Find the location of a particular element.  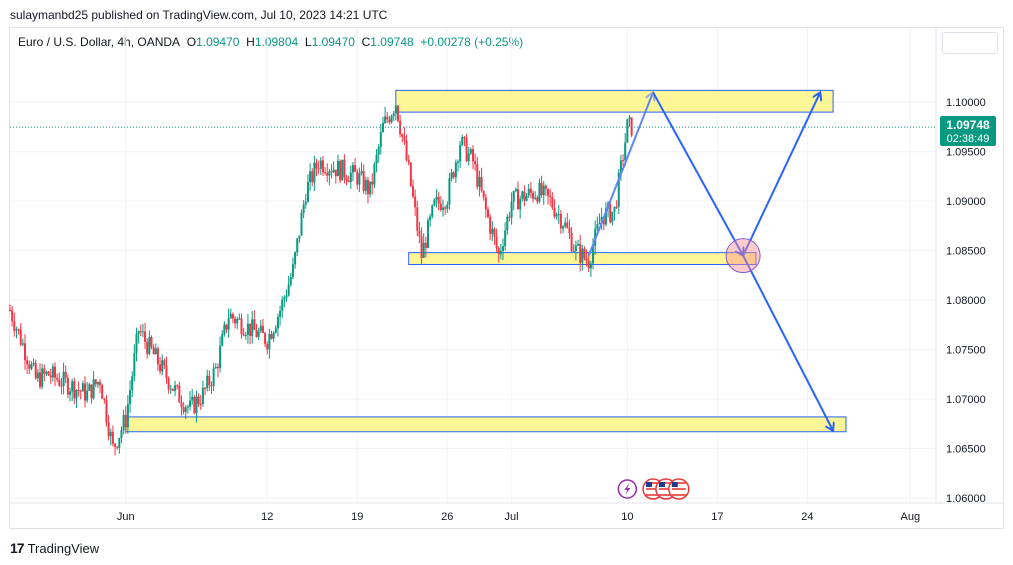

time-axis: Jun 12 19 26 Jul 10 17 24 Aug is located at coordinates (518, 517).